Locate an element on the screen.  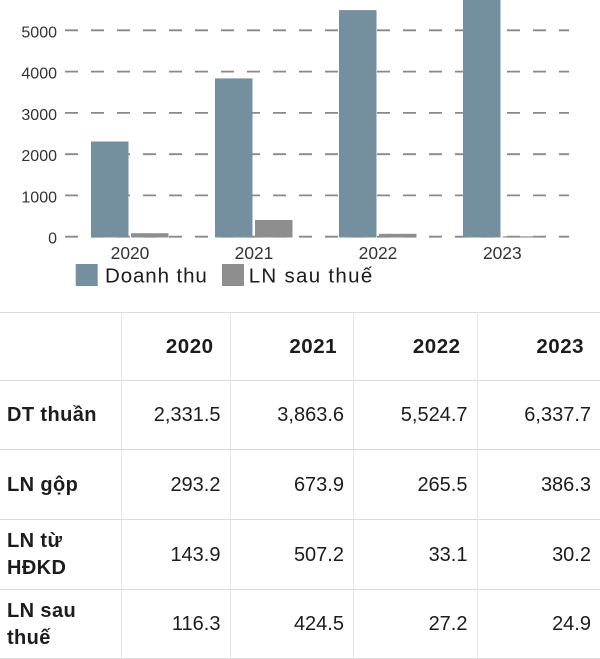
svg-text: 2020 is located at coordinates (130, 253).